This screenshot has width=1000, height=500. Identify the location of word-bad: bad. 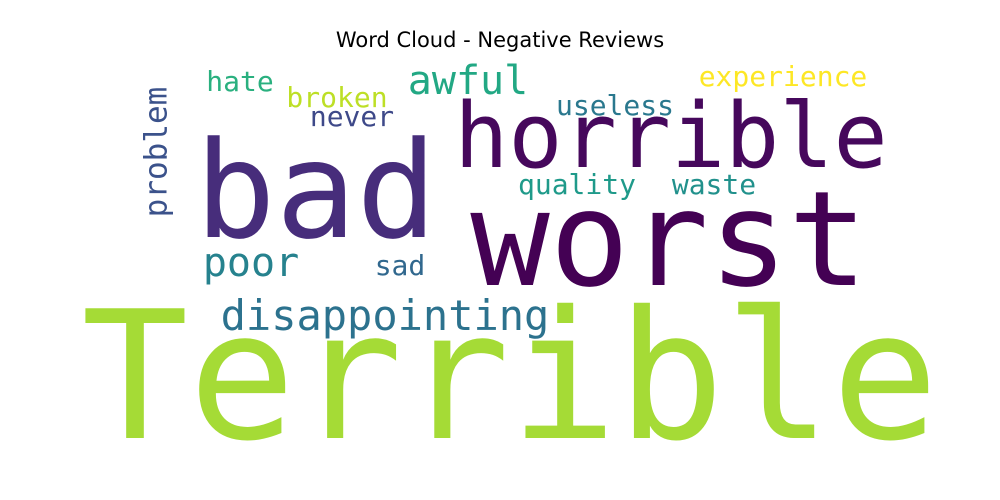
(316, 191).